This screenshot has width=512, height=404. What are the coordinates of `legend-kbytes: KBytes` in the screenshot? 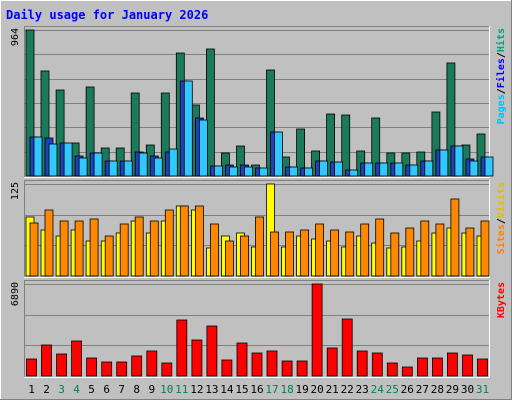 It's located at (501, 300).